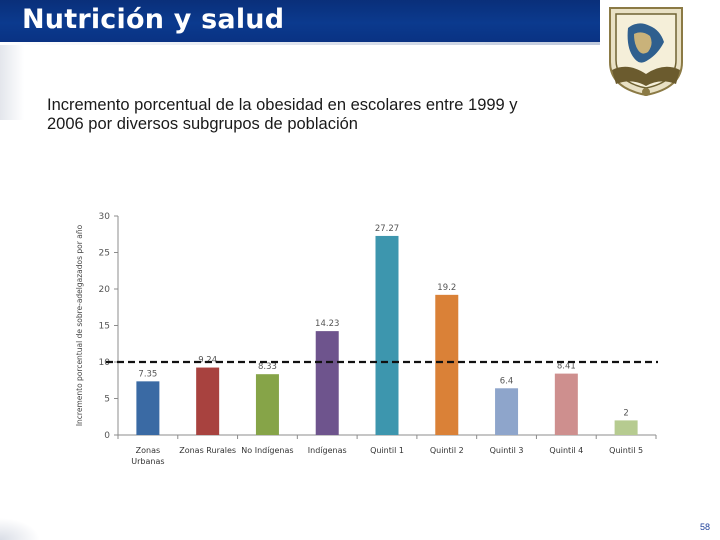  What do you see at coordinates (104, 254) in the screenshot?
I see `y-tick-label: 25` at bounding box center [104, 254].